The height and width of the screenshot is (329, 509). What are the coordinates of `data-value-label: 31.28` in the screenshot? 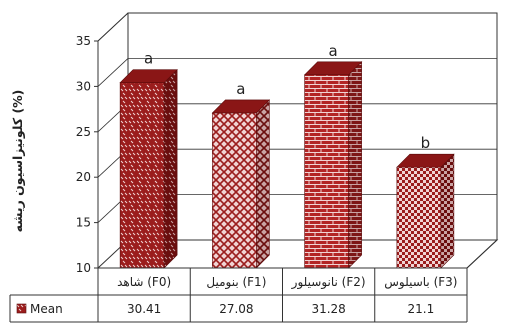 It's located at (328, 309).